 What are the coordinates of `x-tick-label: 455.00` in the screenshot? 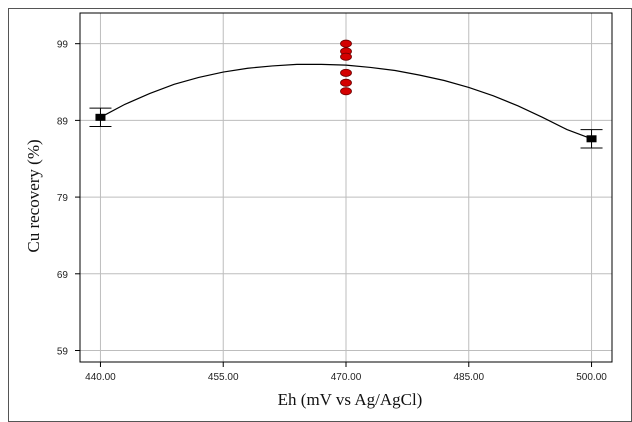 It's located at (223, 377).